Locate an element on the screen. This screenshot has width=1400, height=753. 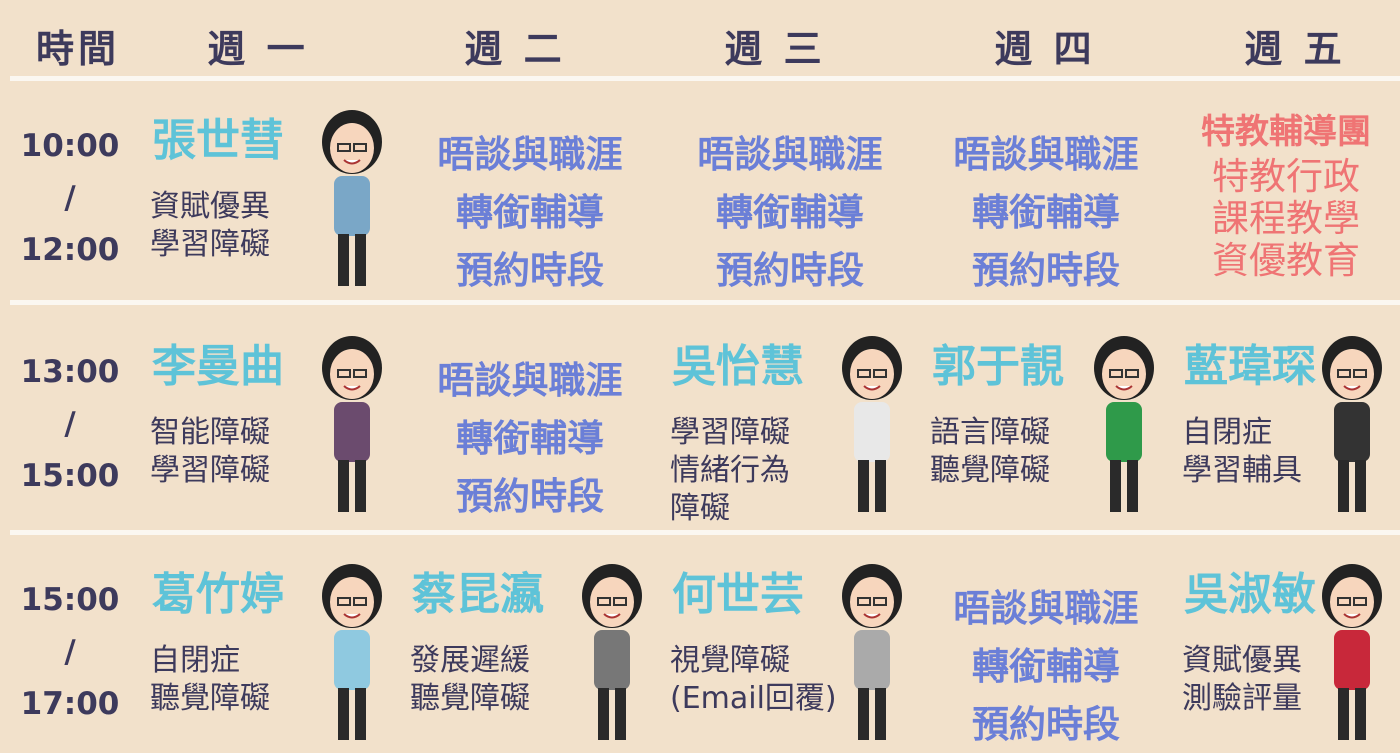
specialty: 障礙 is located at coordinates (700, 508).